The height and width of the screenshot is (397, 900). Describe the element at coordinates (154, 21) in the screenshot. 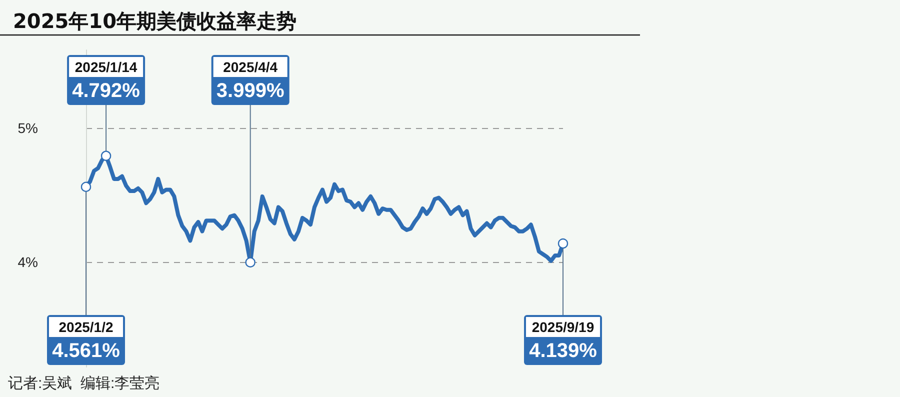

I see `chart-title: 2025年10年期美债收益率走势` at that location.